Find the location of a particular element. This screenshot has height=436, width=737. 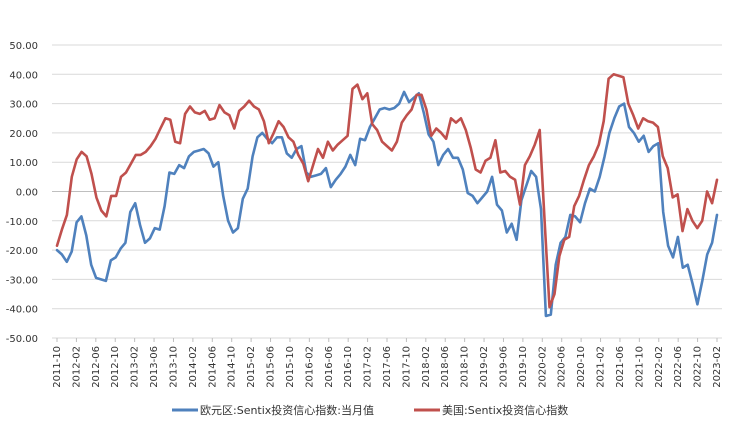

x-tick-label: 2015-06 is located at coordinates (271, 367).